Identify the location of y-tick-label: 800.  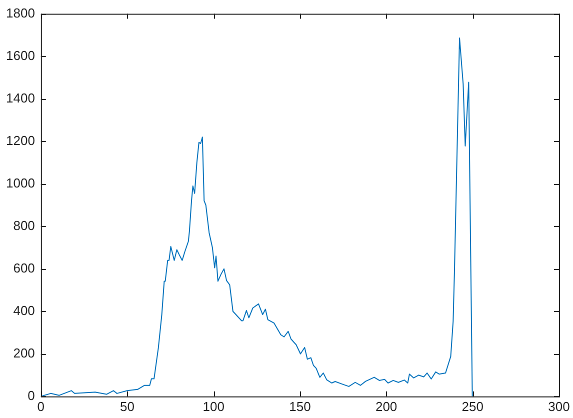
(24, 225).